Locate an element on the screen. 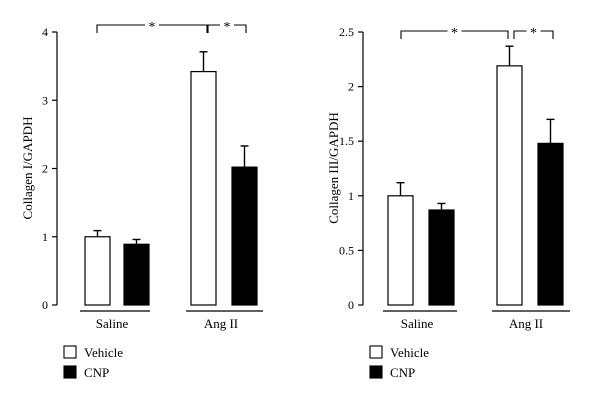  y-axis-label: Collagen III/GAPDH is located at coordinates (333, 168).